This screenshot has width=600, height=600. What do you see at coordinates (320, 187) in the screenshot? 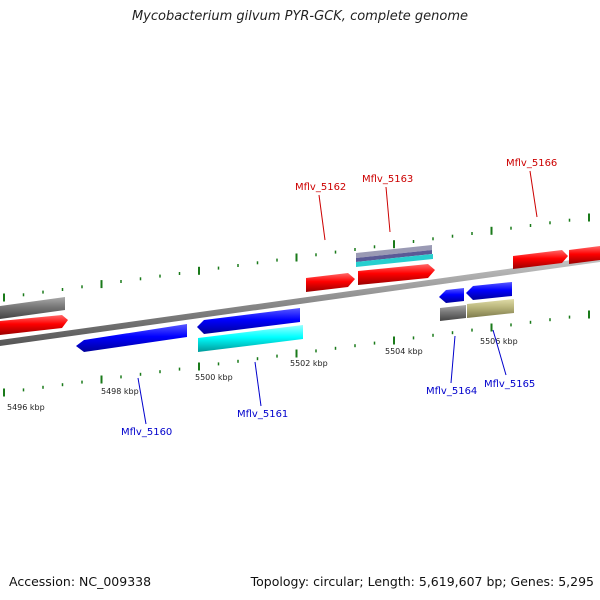
I see `gene-label-mflv-5162: Mflv_5162` at bounding box center [320, 187].